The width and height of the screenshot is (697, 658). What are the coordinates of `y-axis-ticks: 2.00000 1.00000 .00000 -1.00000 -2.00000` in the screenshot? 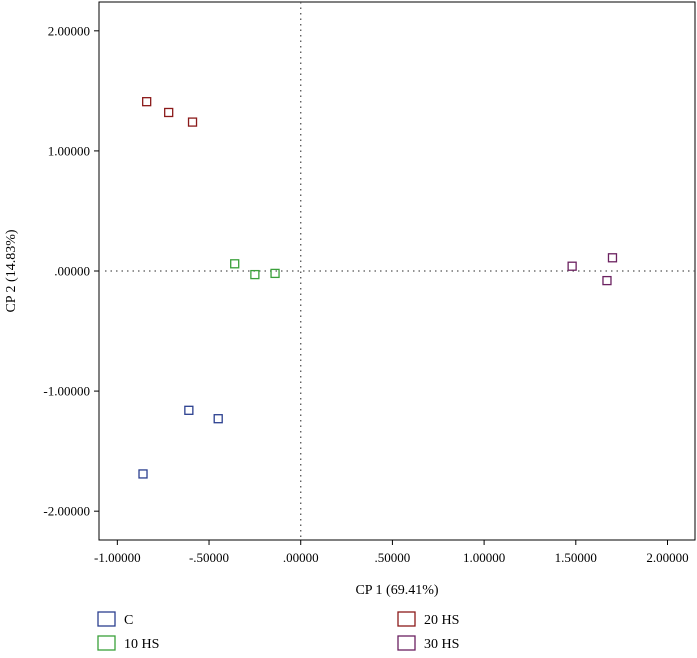 It's located at (71, 271).